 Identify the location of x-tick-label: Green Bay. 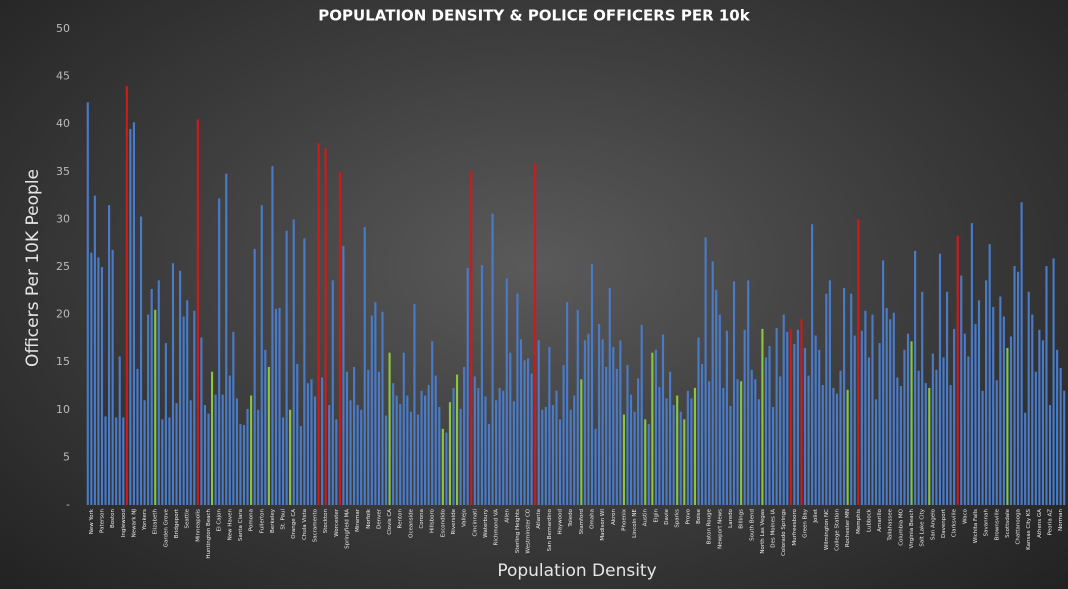
(806, 523).